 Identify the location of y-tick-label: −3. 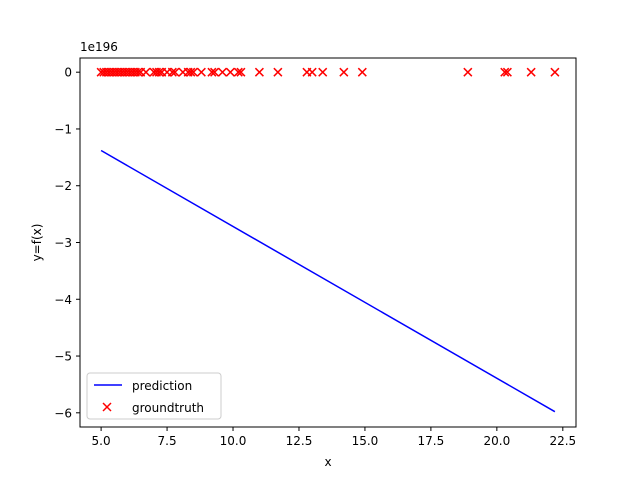
(63, 243).